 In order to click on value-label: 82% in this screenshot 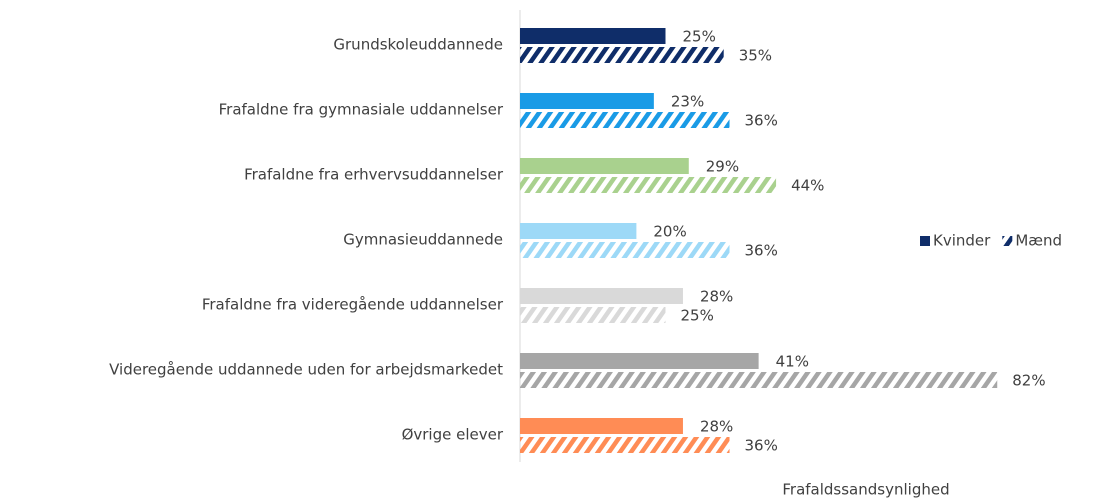, I will do `click(1028, 381)`.